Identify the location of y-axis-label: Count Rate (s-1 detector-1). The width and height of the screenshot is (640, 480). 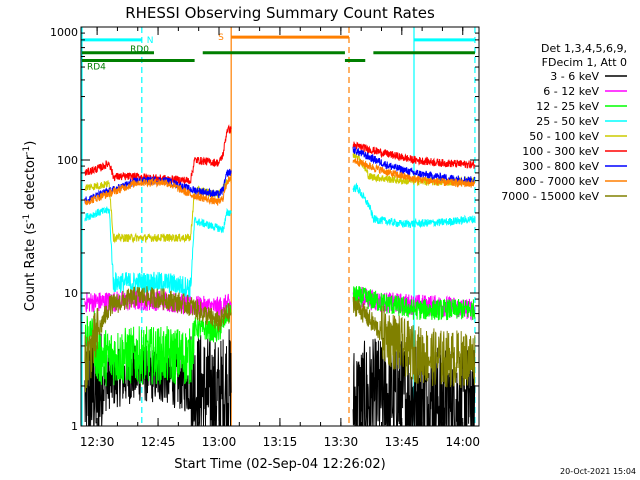
(30, 226).